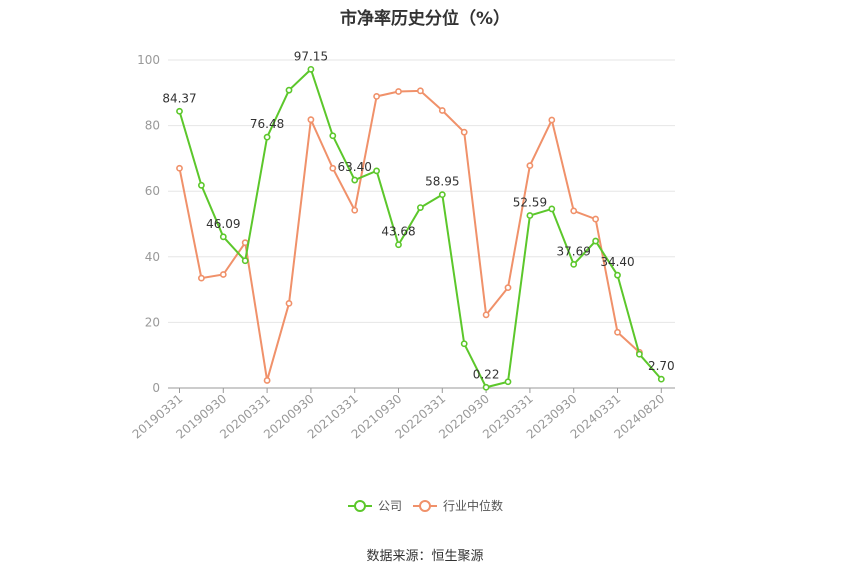 The height and width of the screenshot is (575, 850). Describe the element at coordinates (179, 98) in the screenshot. I see `data-label: 84.37` at that location.